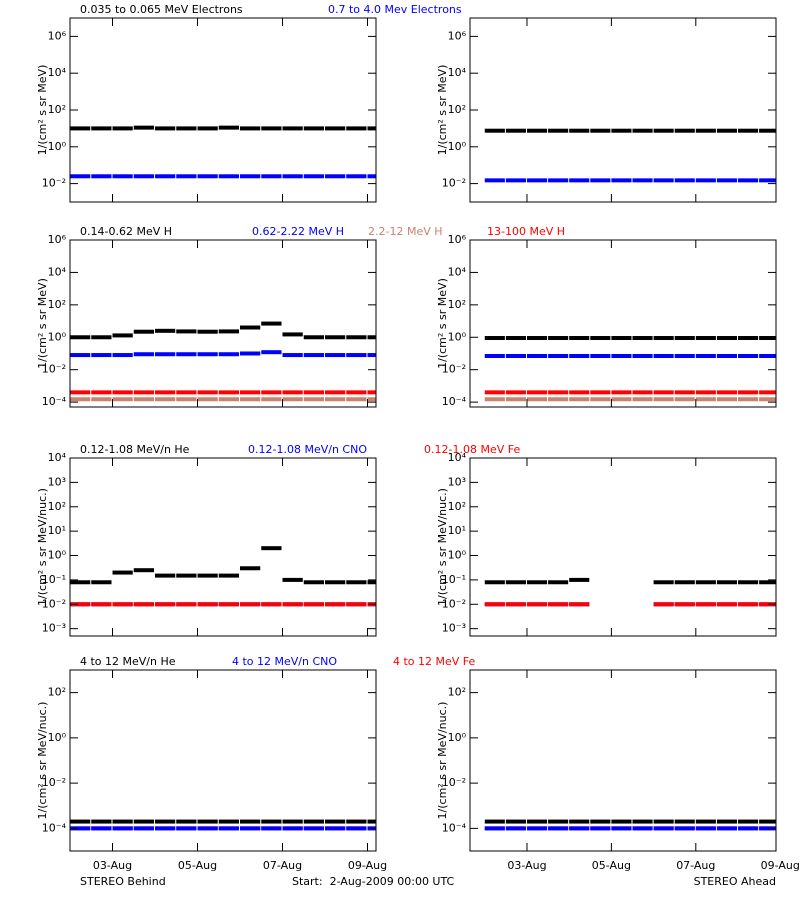 The height and width of the screenshot is (904, 800). Describe the element at coordinates (128, 661) in the screenshot. I see `legend-entry: 4 to 12 MeV/n He` at that location.